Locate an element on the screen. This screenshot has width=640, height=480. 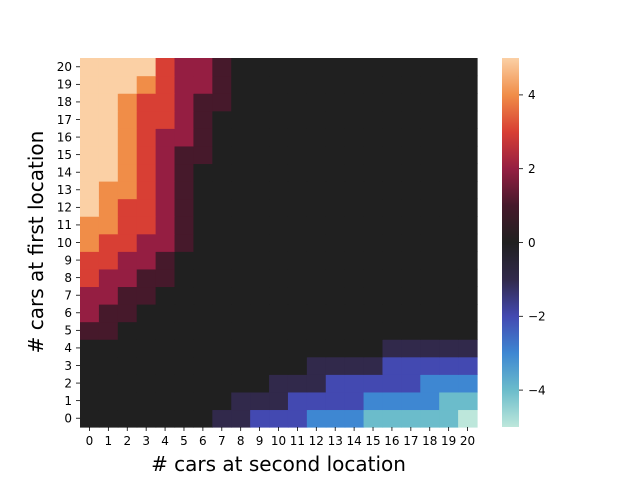
y-tick-label: 0 is located at coordinates (68, 419).